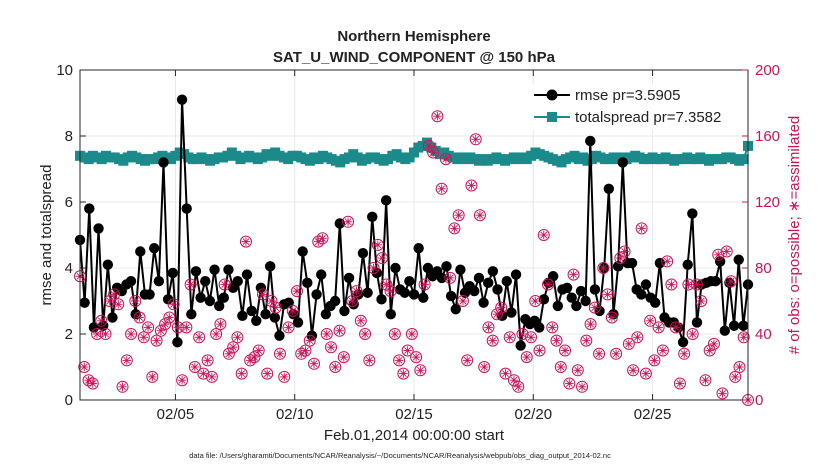  Describe the element at coordinates (414, 414) in the screenshot. I see `x-tick-label: 02/15` at that location.